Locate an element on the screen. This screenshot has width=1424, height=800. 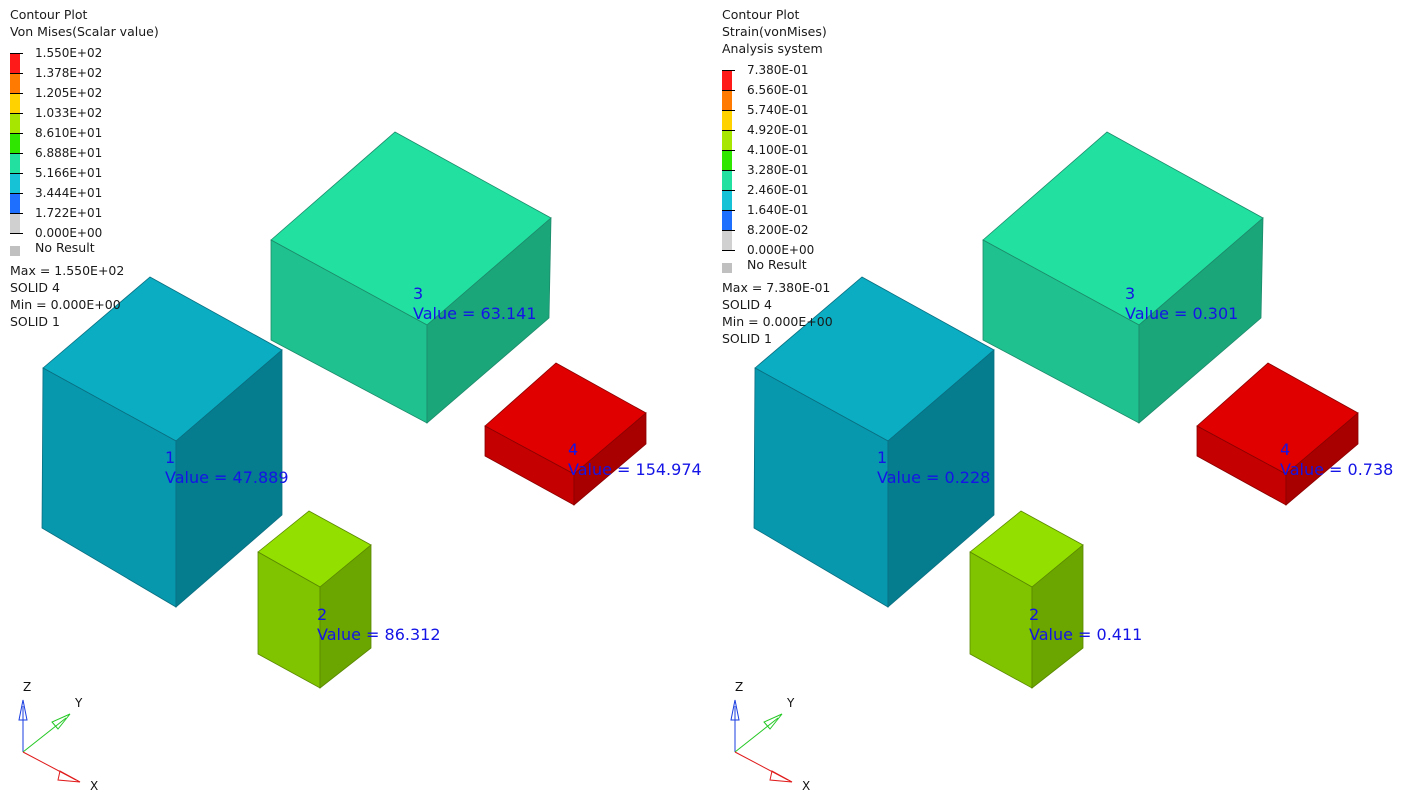
legend-value: 2.460E-01 is located at coordinates (778, 190).